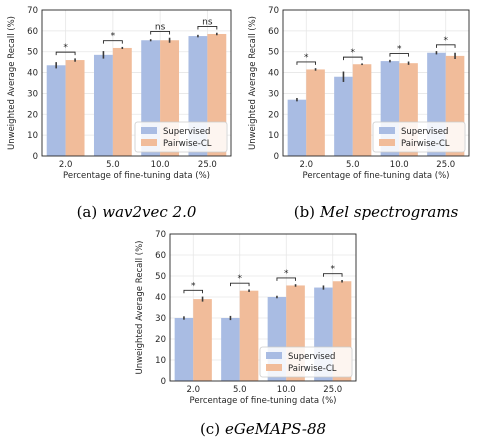 This screenshot has height=444, width=478. I want to click on significance-label: ns, so click(207, 22).